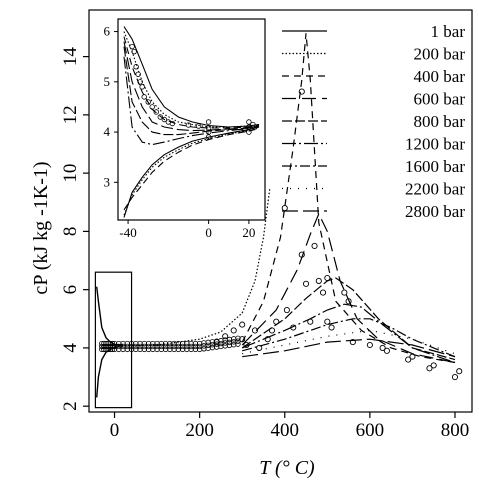  I want to click on y-tick-label: 4, so click(70, 348).